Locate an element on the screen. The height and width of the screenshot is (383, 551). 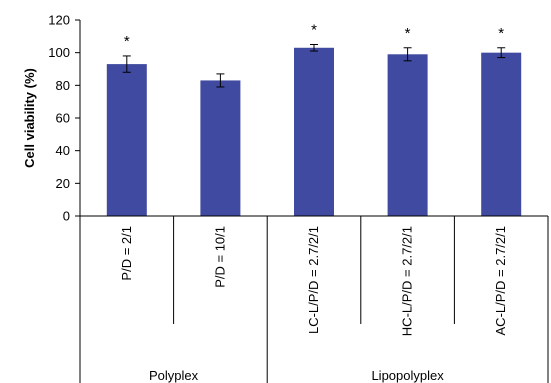
y-tick-label: 40 is located at coordinates (63, 150).